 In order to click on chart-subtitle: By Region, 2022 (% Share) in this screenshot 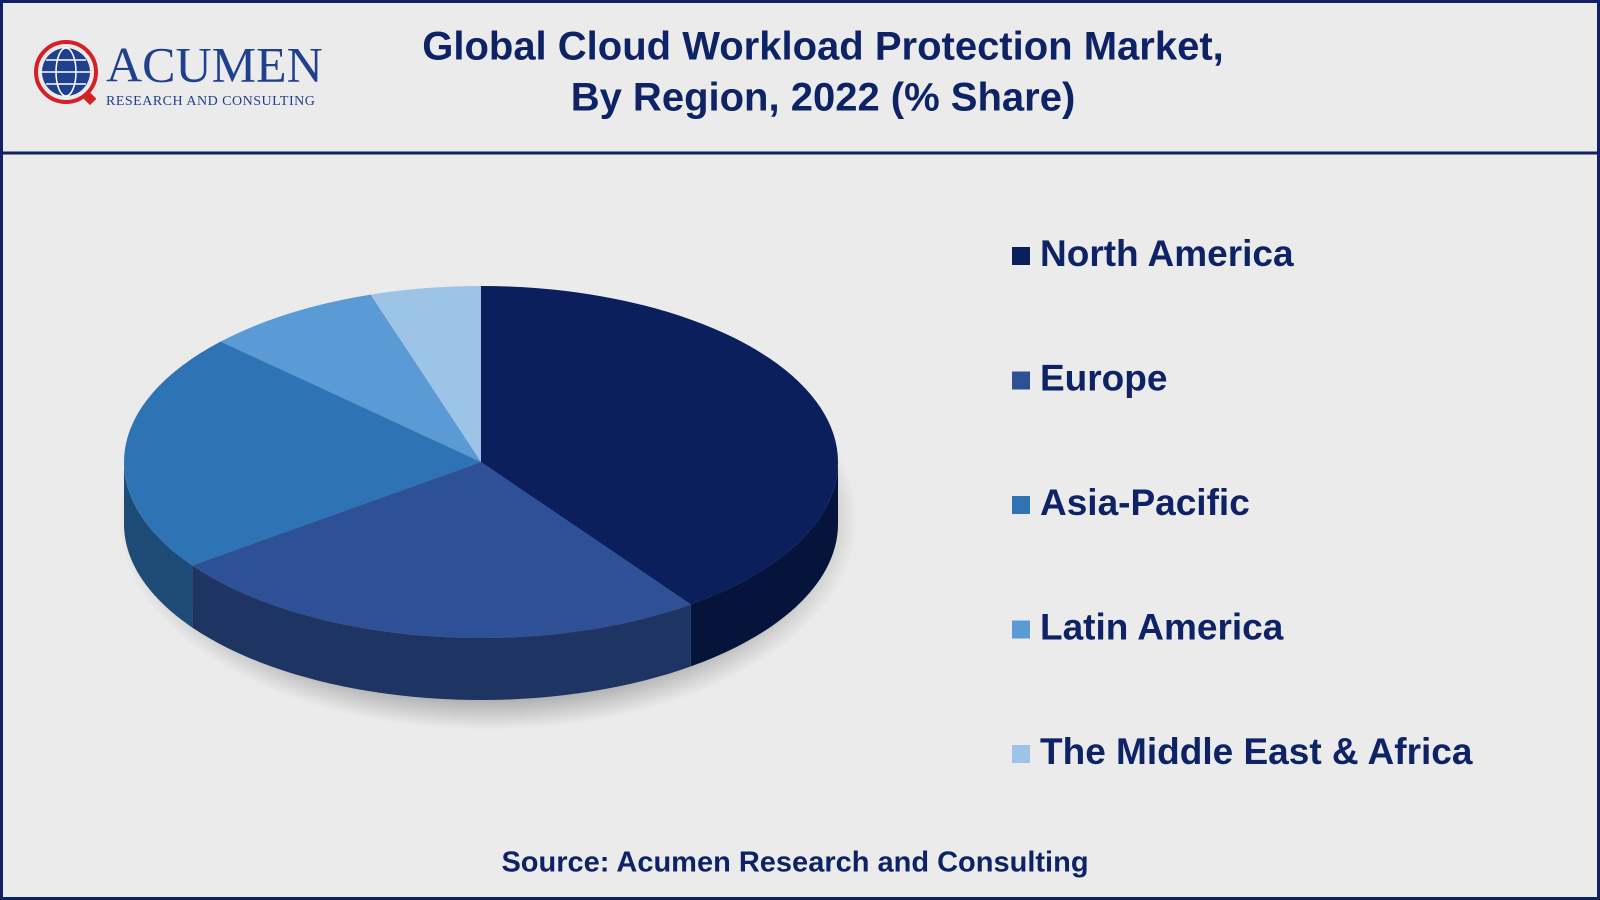, I will do `click(823, 98)`.